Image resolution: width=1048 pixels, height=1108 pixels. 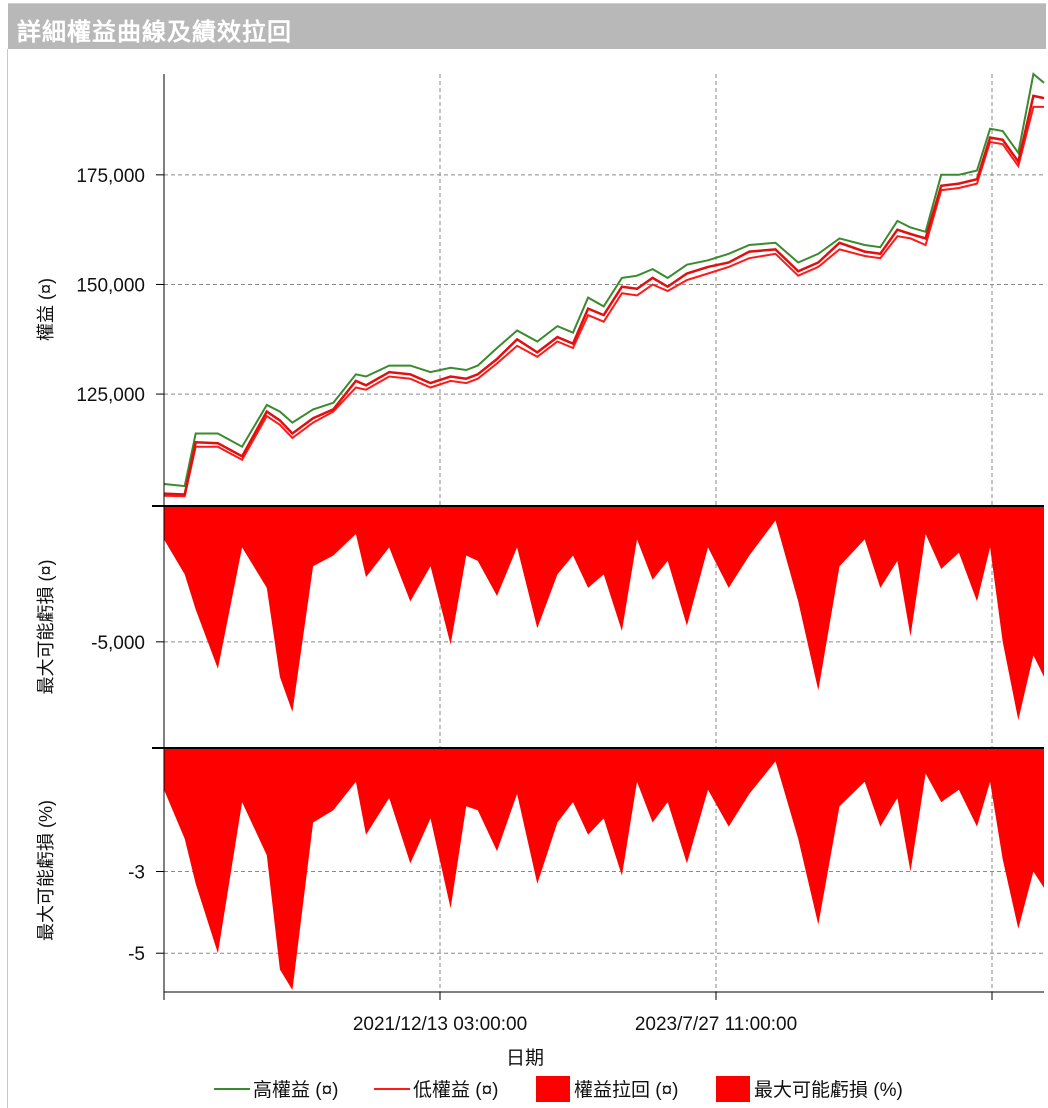 I want to click on drawdown-pct-tick-label: -5, so click(x=136, y=954).